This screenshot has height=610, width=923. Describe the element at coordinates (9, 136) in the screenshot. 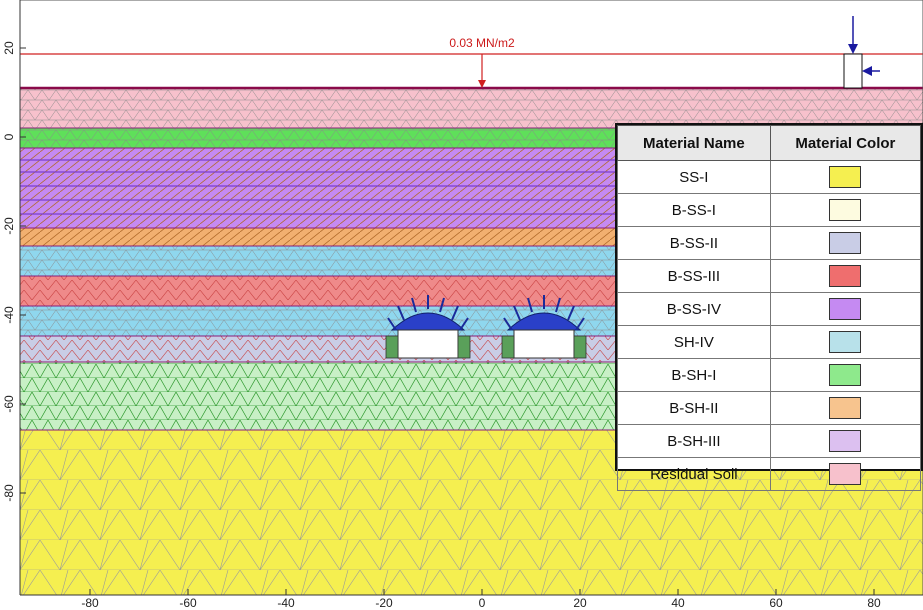

I see `y-tick-label: 0` at that location.